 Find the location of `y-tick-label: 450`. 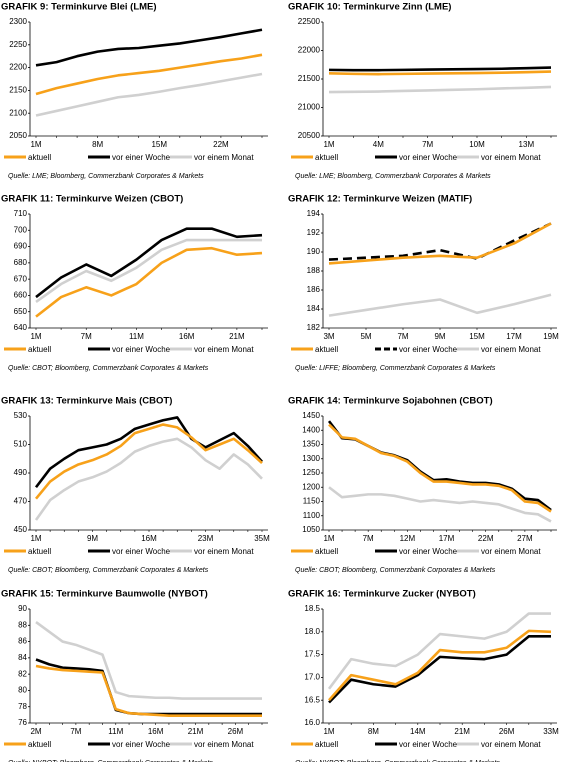

y-tick-label: 450 is located at coordinates (21, 529).